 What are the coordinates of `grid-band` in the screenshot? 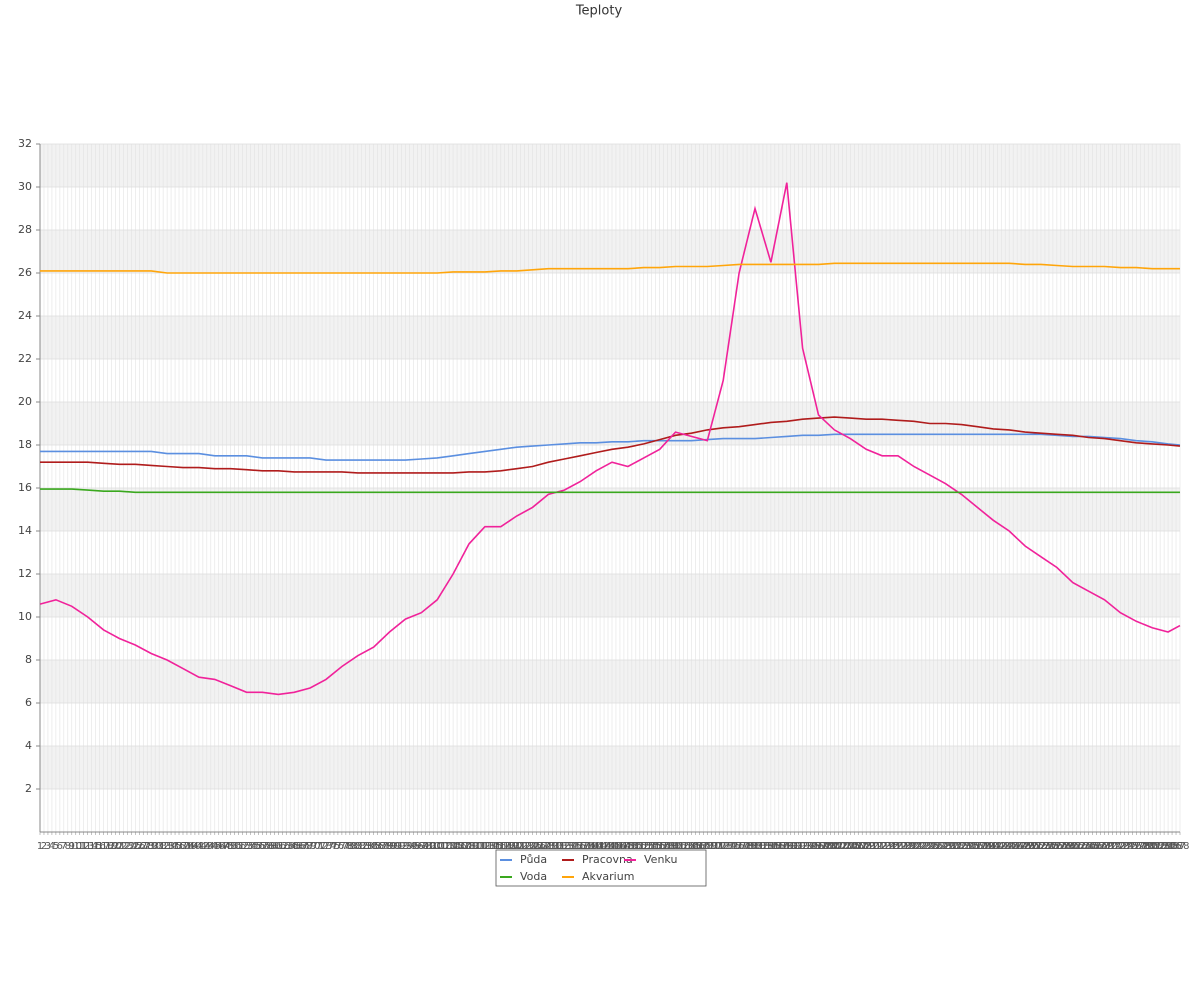 It's located at (610, 423).